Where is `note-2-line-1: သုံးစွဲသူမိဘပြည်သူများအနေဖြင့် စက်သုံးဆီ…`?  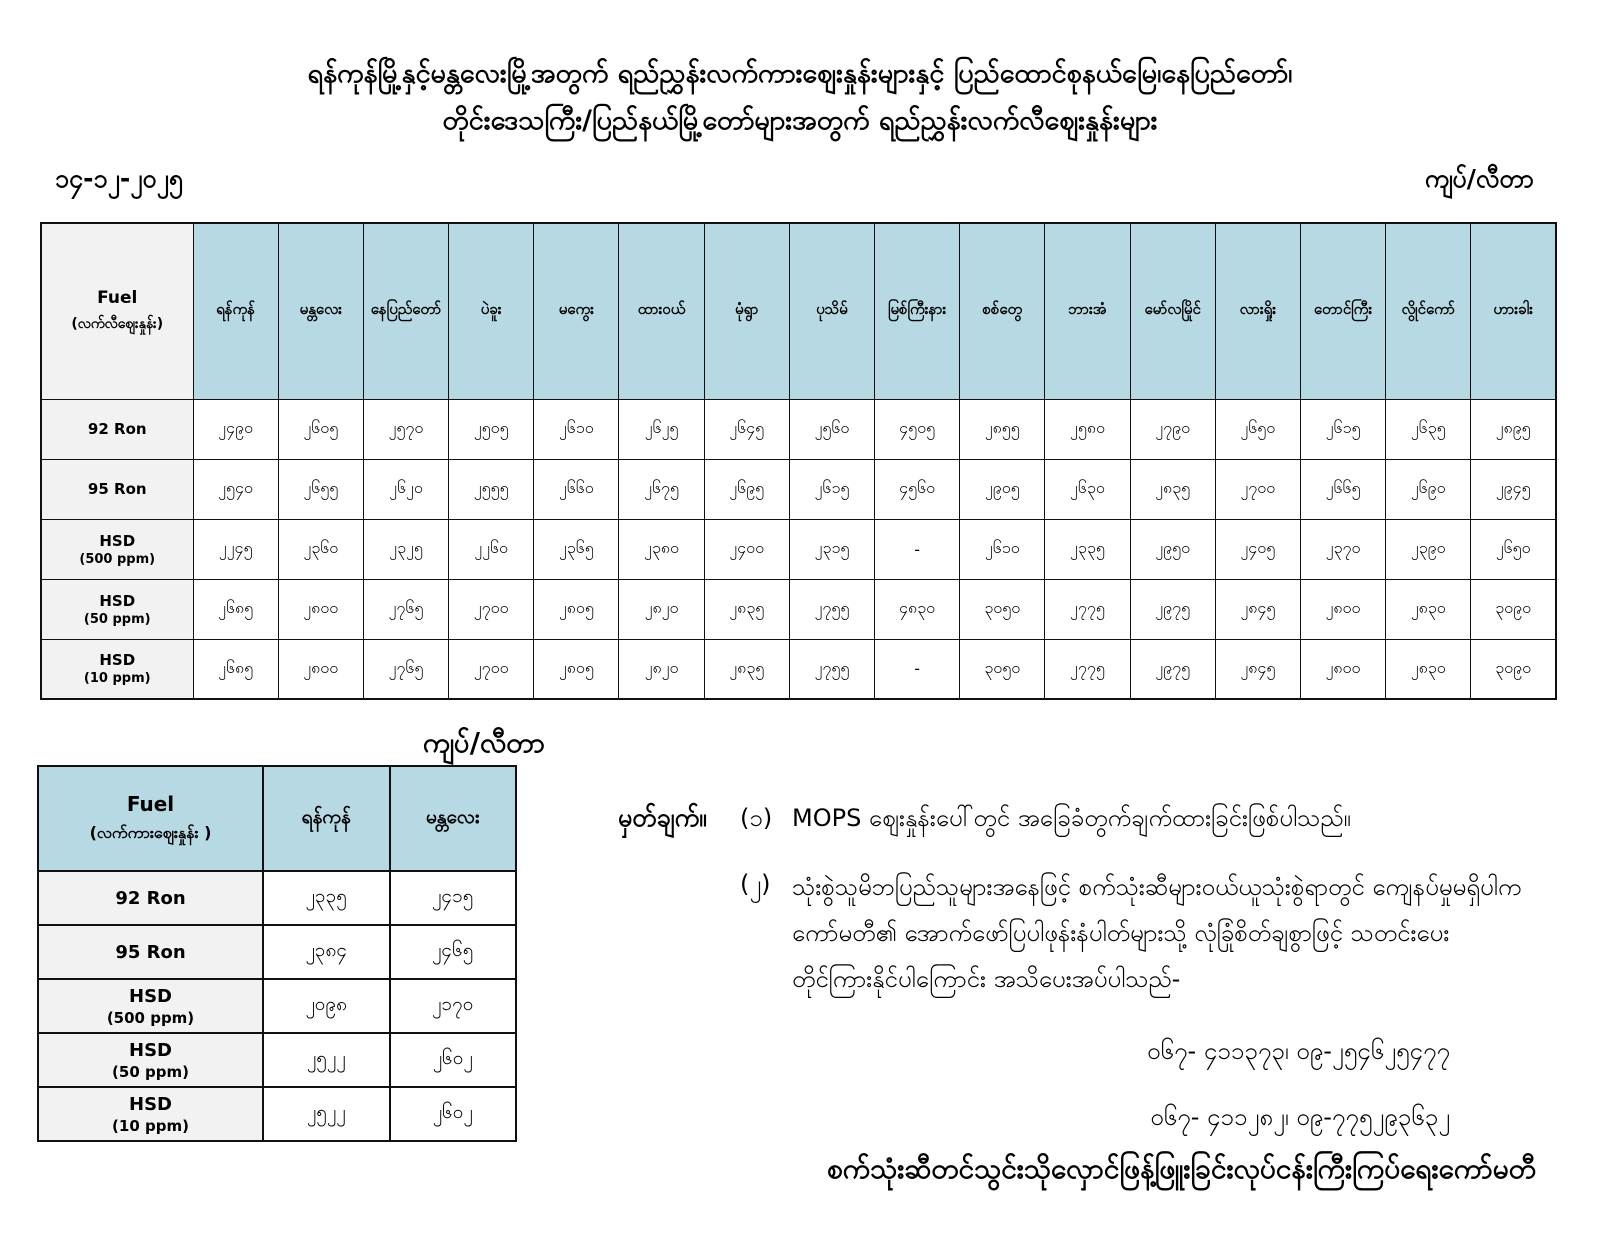
note-2-line-1: သုံးစွဲသူမိဘပြည်သူများအနေဖြင့် စက်သုံးဆီ… is located at coordinates (1157, 887).